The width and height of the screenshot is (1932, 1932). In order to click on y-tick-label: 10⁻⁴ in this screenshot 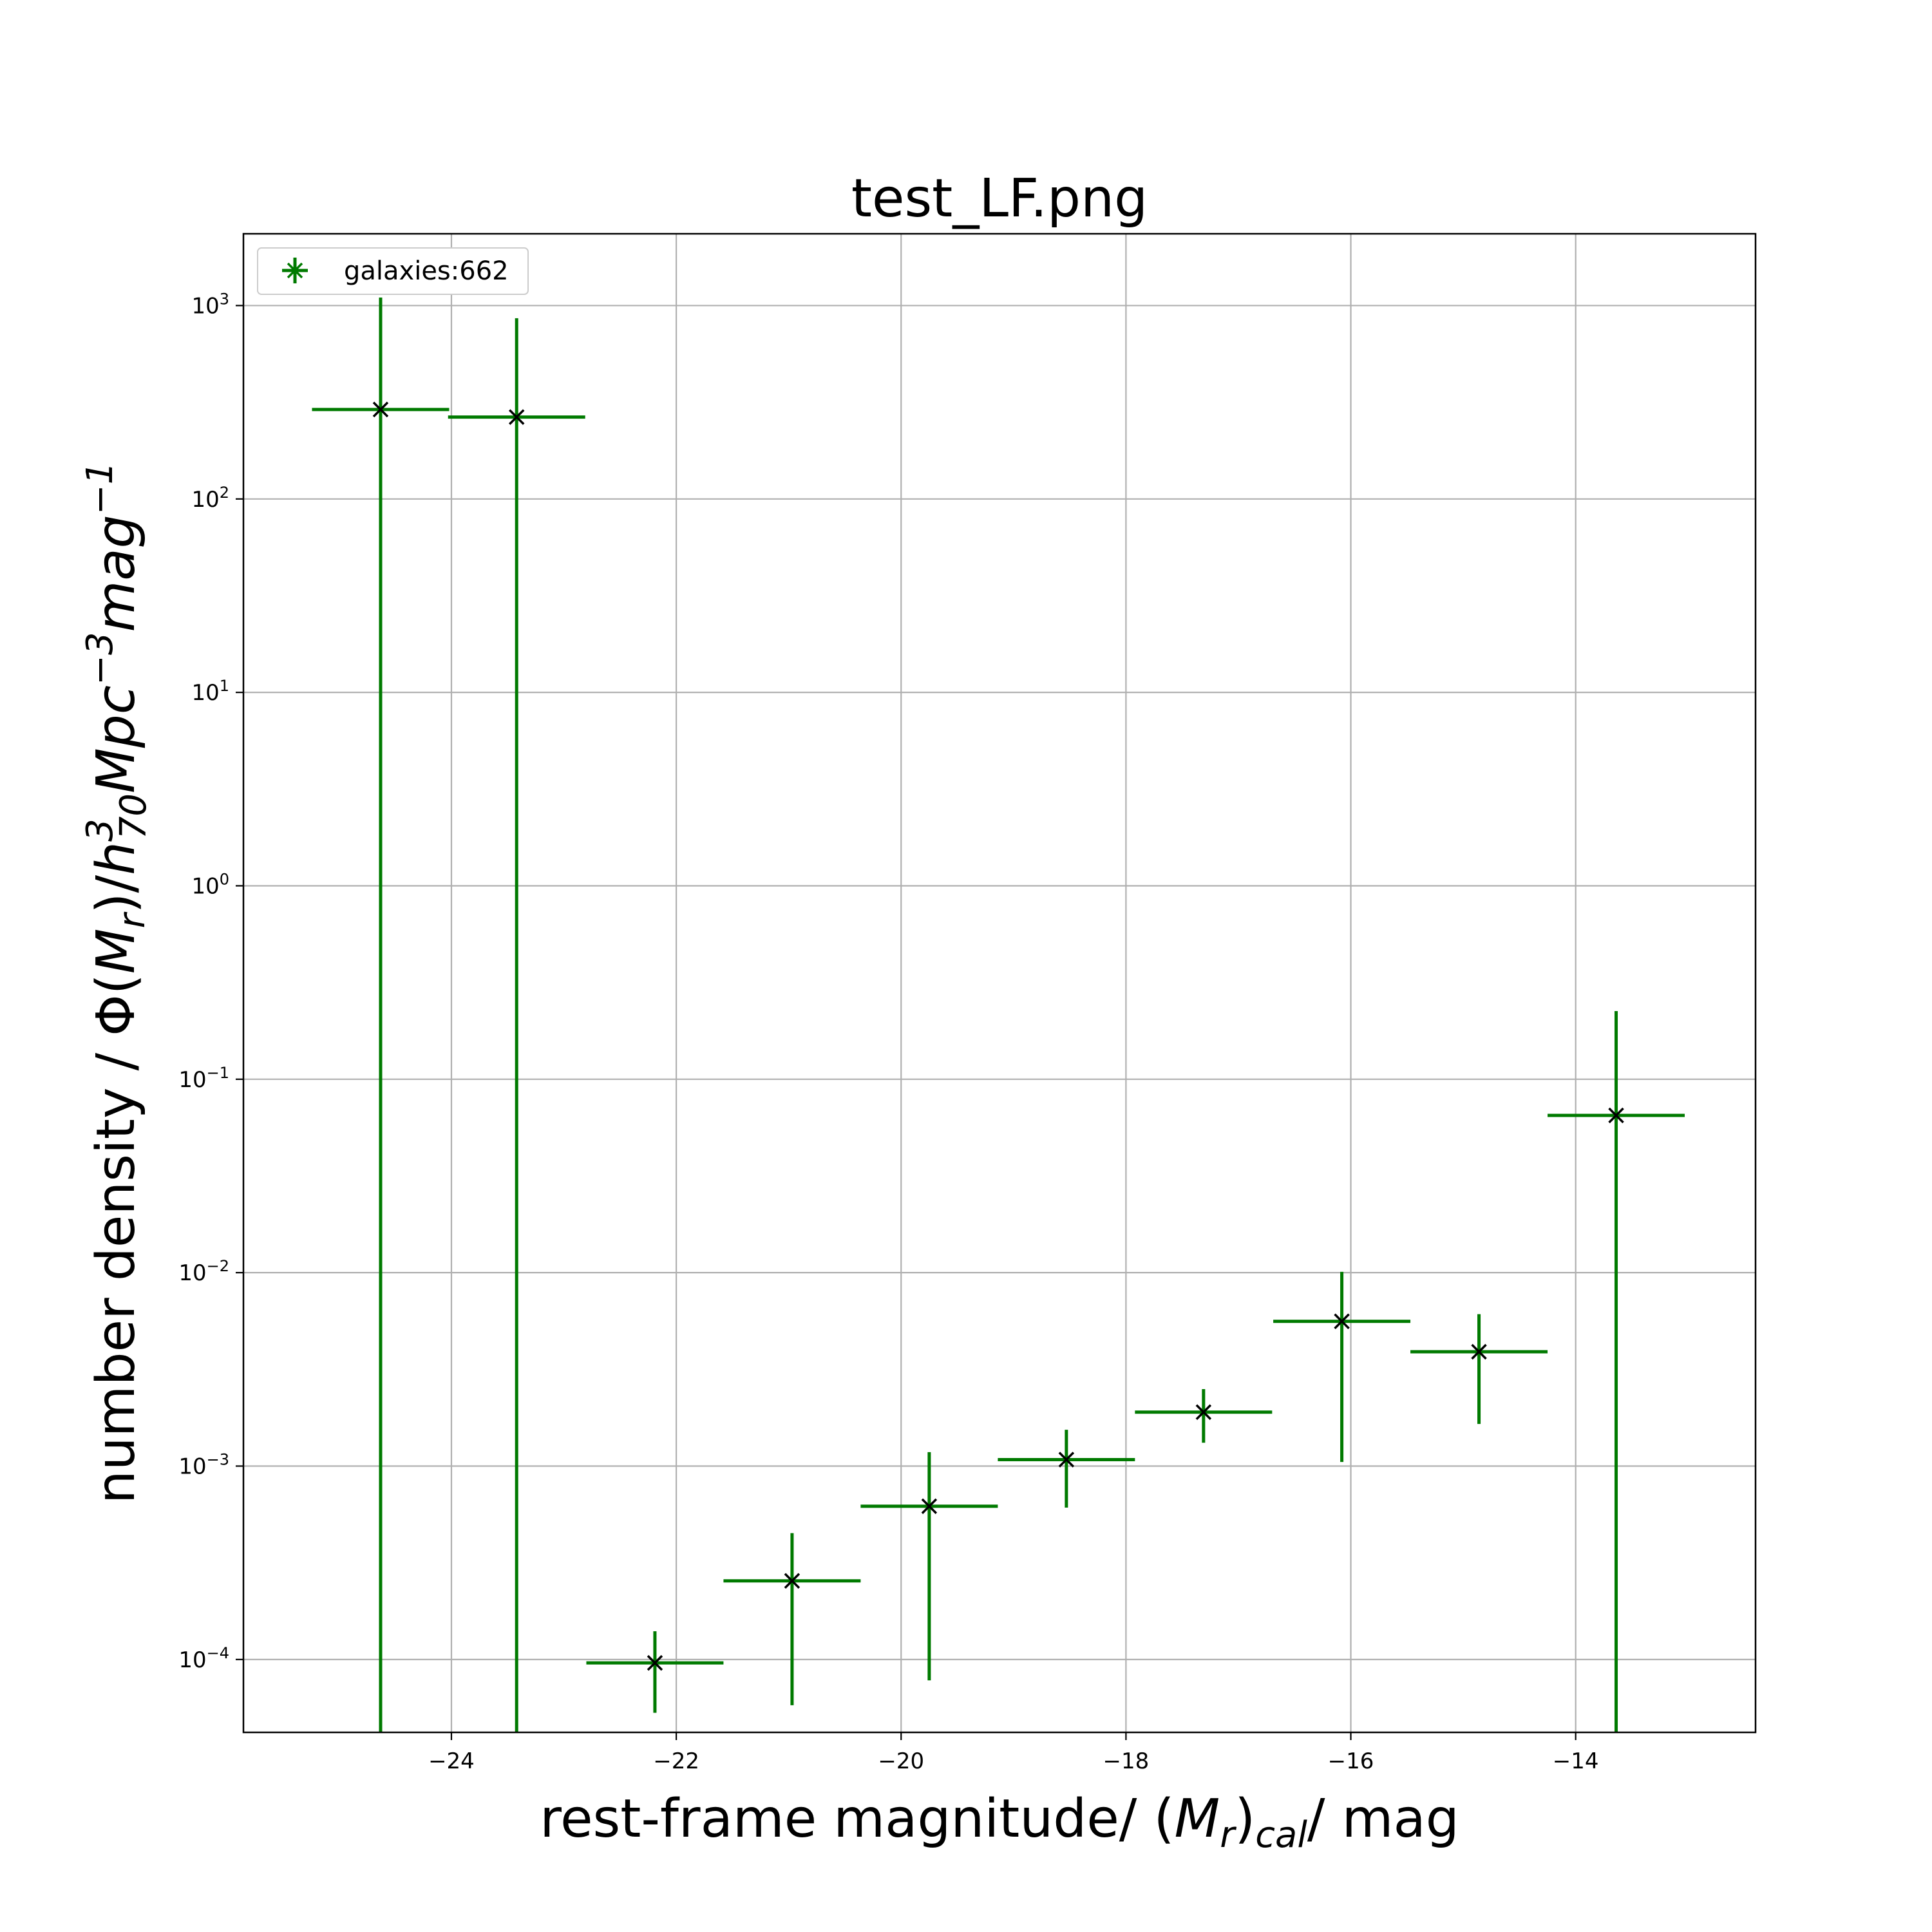, I will do `click(203, 1659)`.